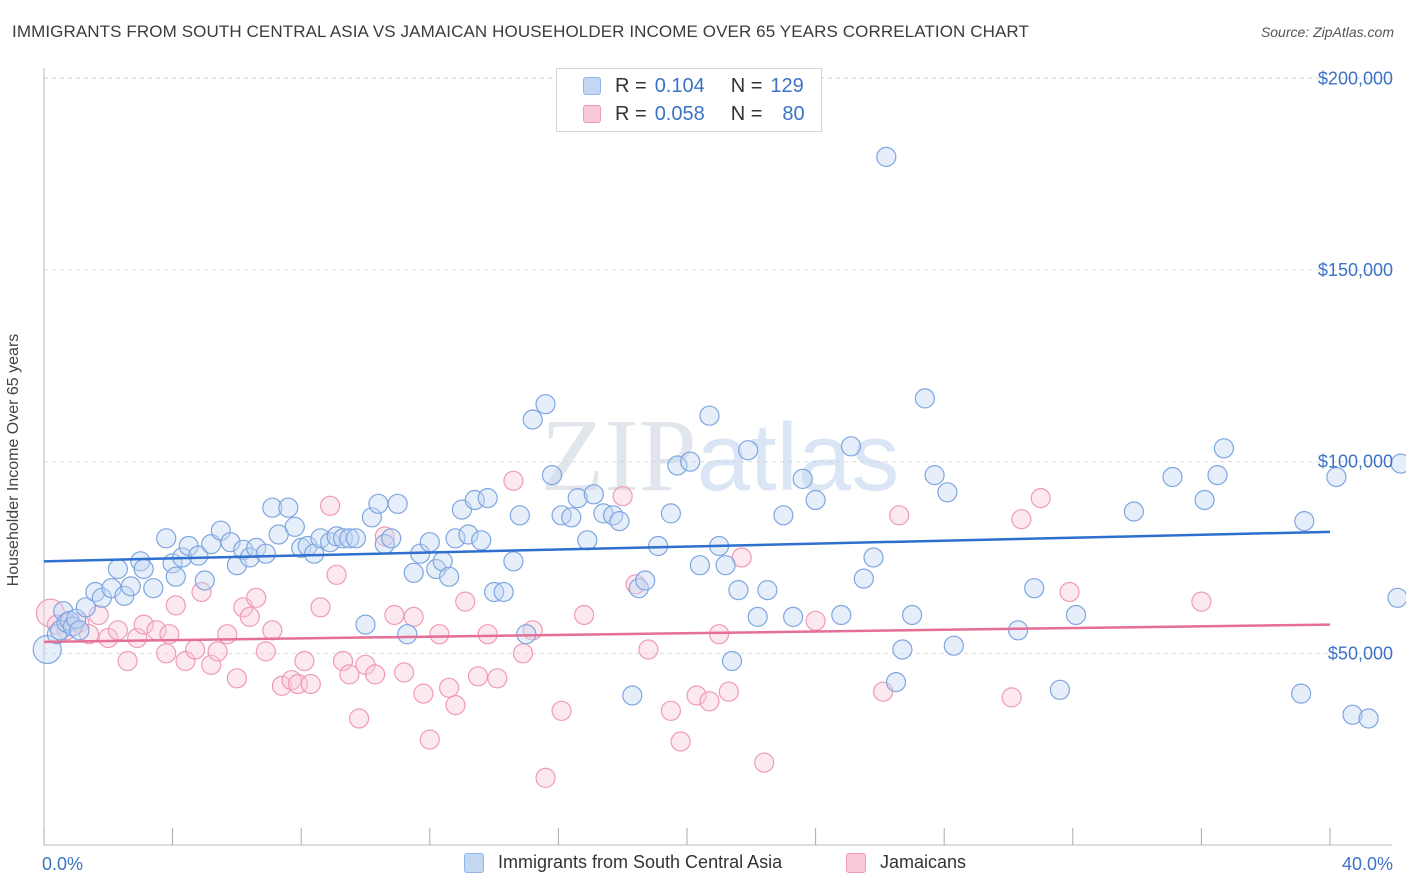  I want to click on jamaicans-n-value: 80, so click(793, 113).